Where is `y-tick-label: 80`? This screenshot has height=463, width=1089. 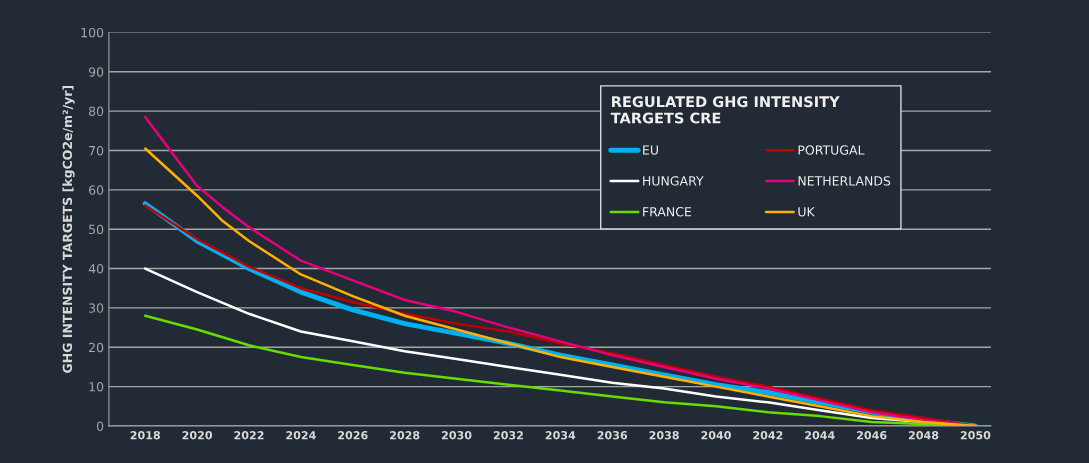
y-tick-label: 80 is located at coordinates (96, 111).